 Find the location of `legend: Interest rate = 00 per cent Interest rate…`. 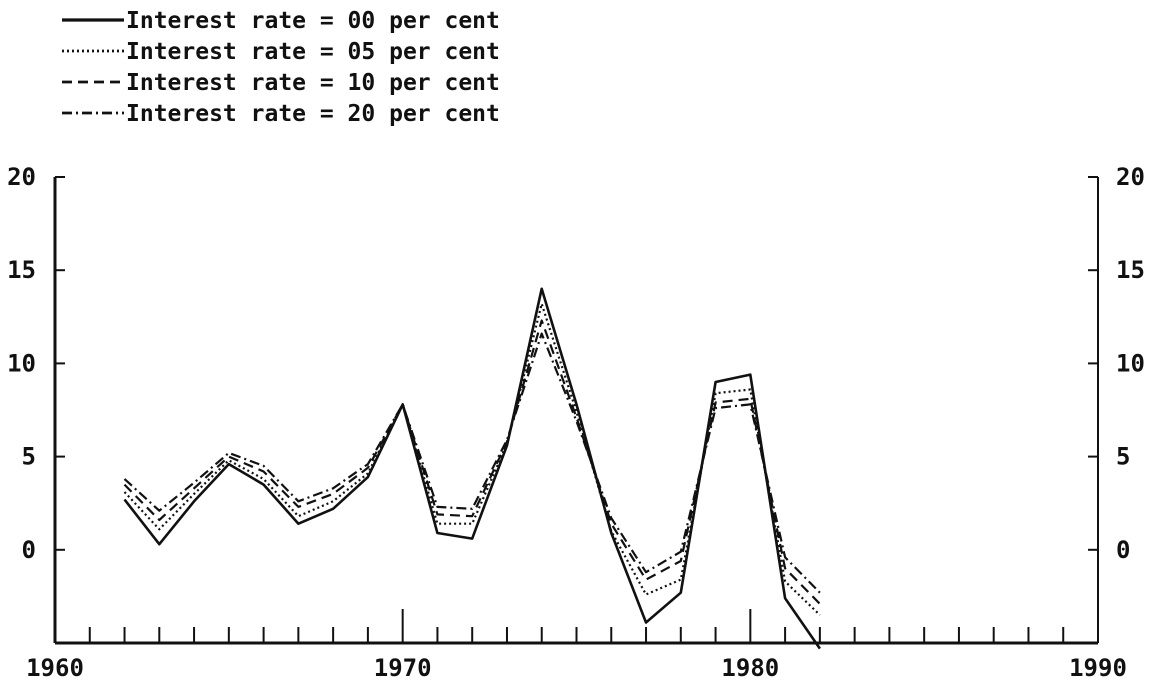

legend: Interest rate = 00 per cent Interest rate… is located at coordinates (281, 67).